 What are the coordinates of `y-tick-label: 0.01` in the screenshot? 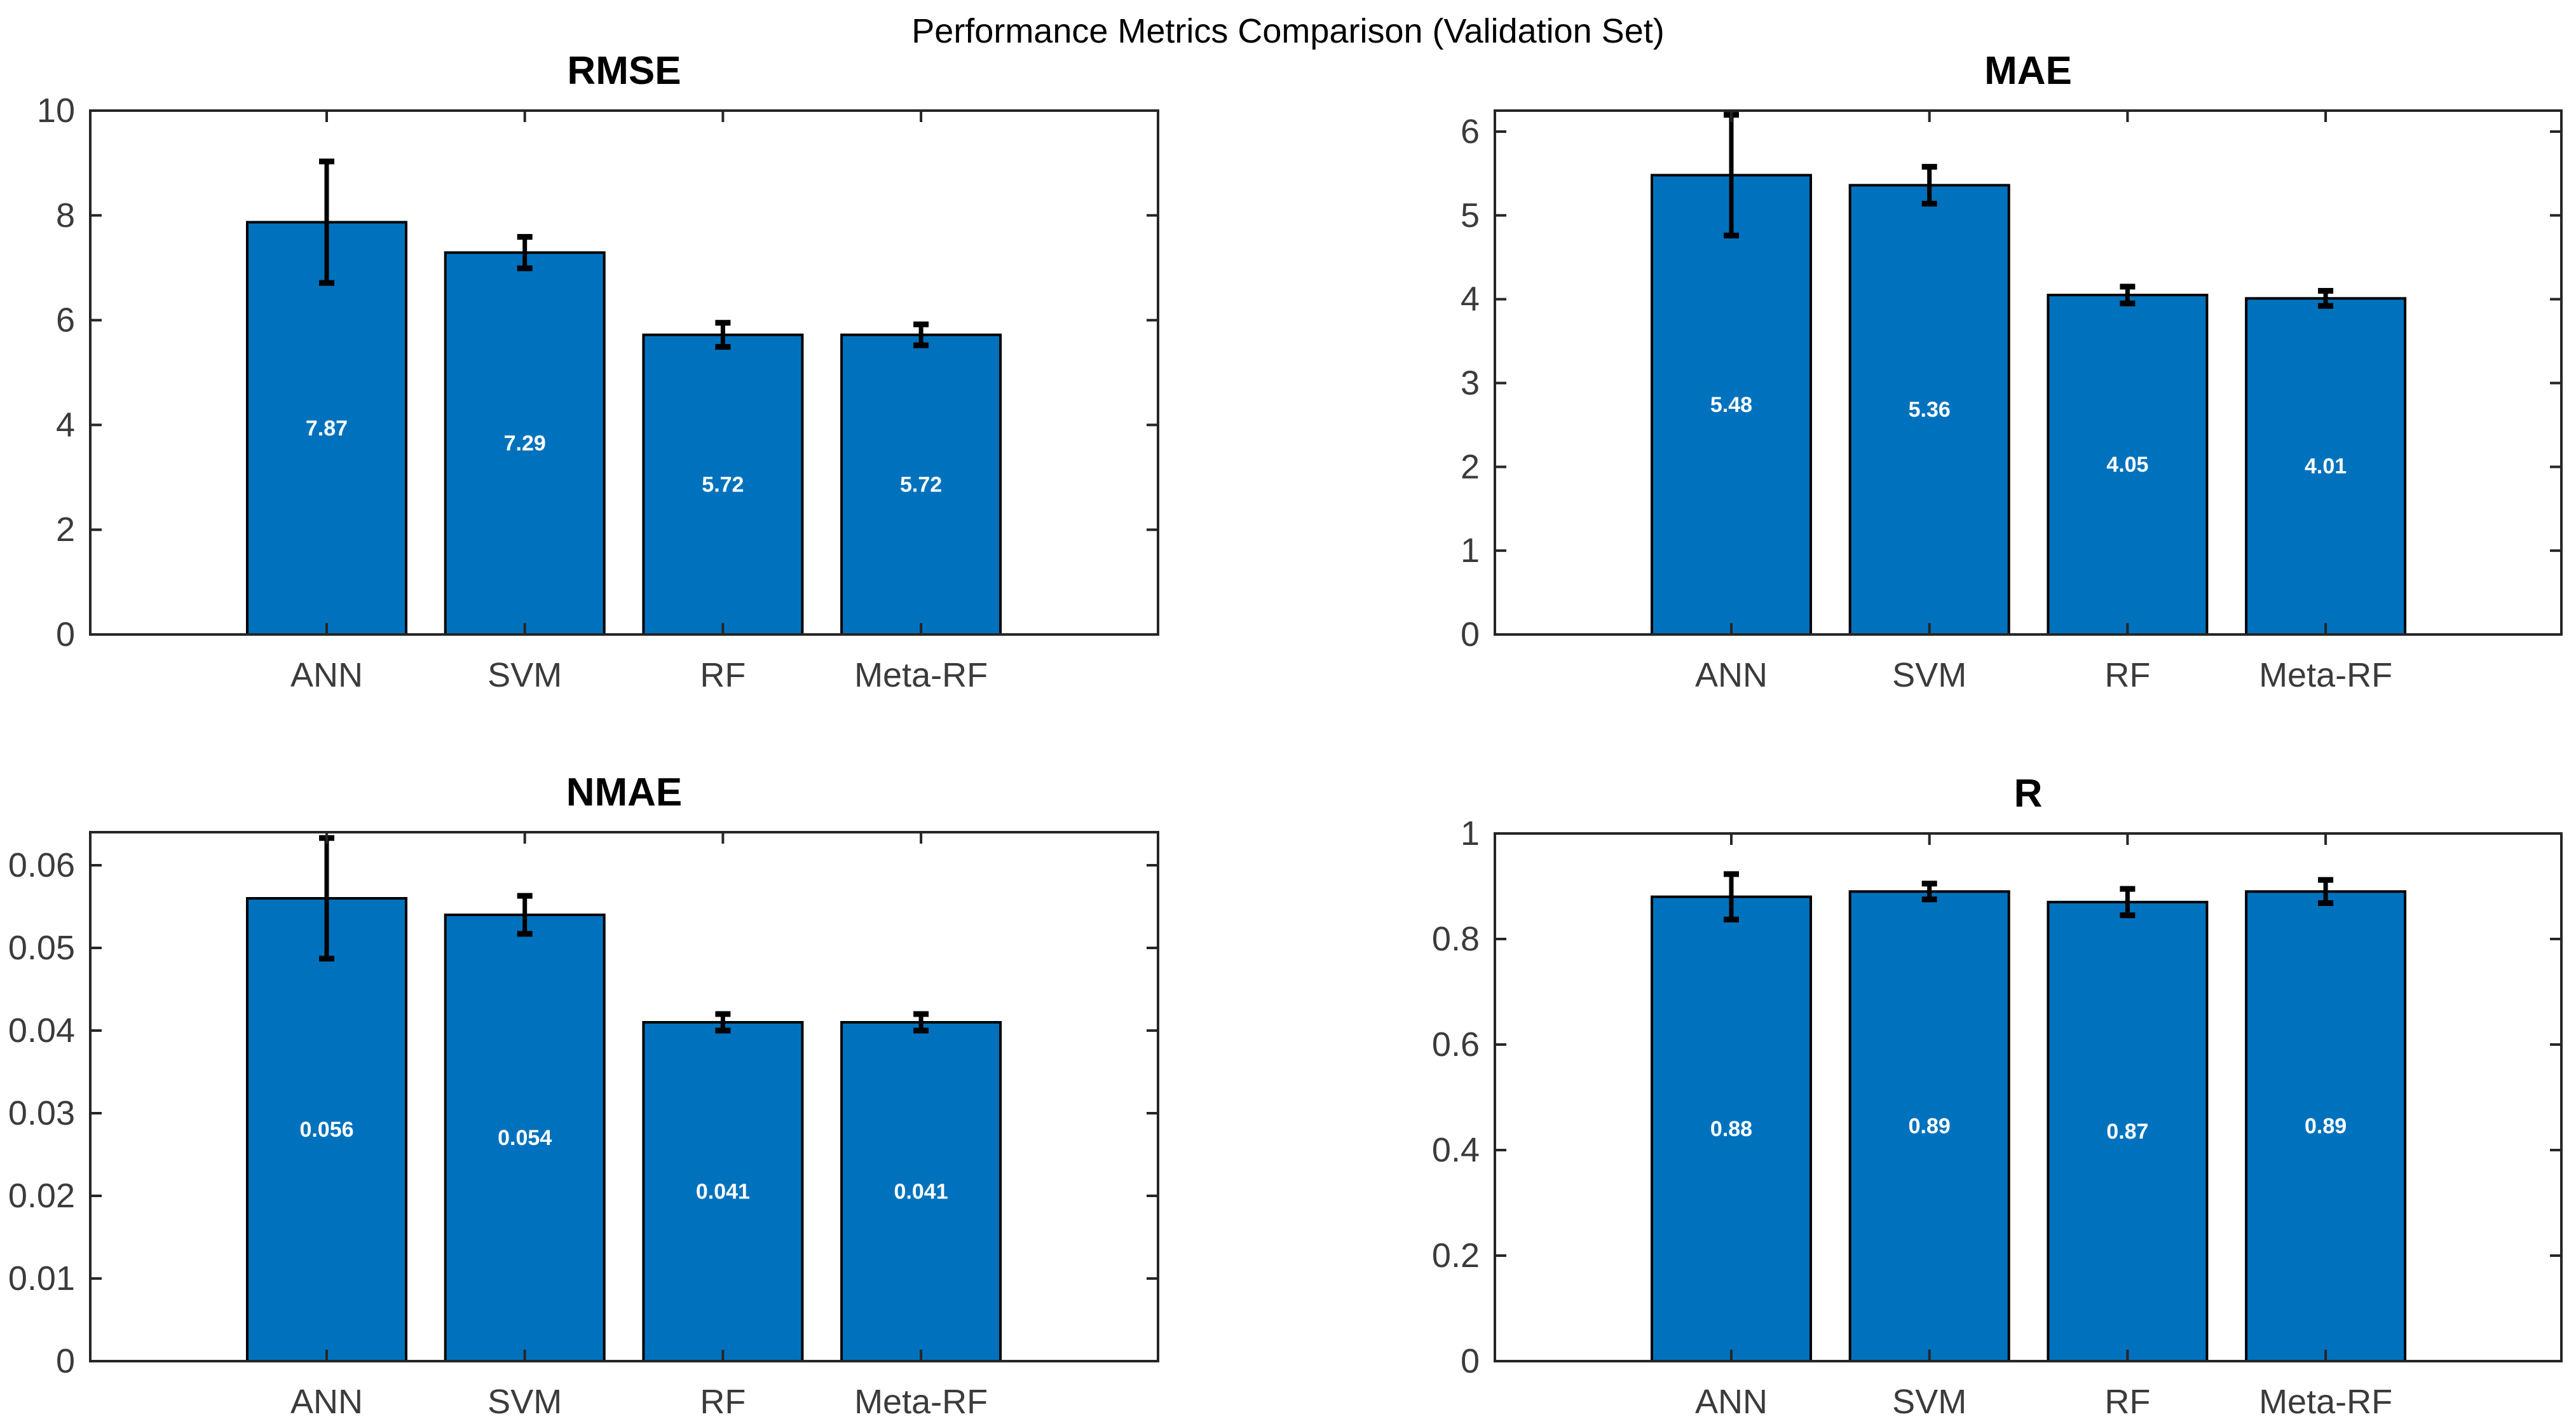 It's located at (41, 1278).